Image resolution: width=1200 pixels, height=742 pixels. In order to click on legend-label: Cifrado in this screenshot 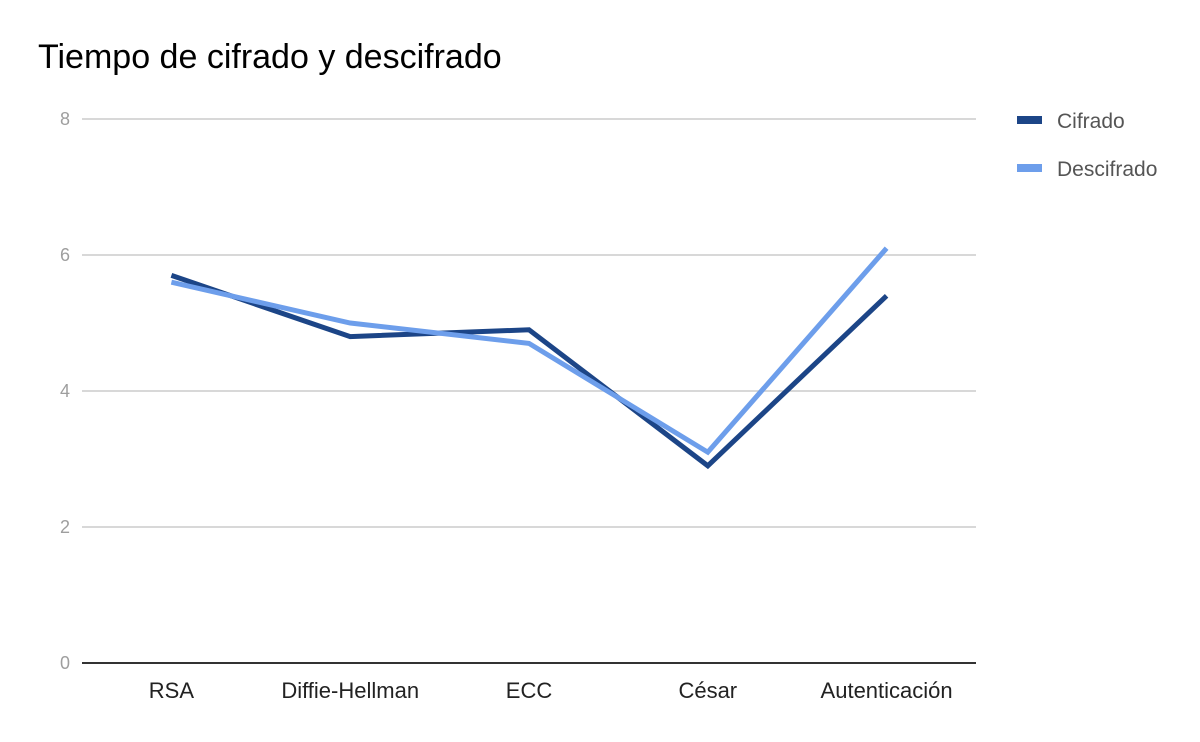, I will do `click(1091, 121)`.